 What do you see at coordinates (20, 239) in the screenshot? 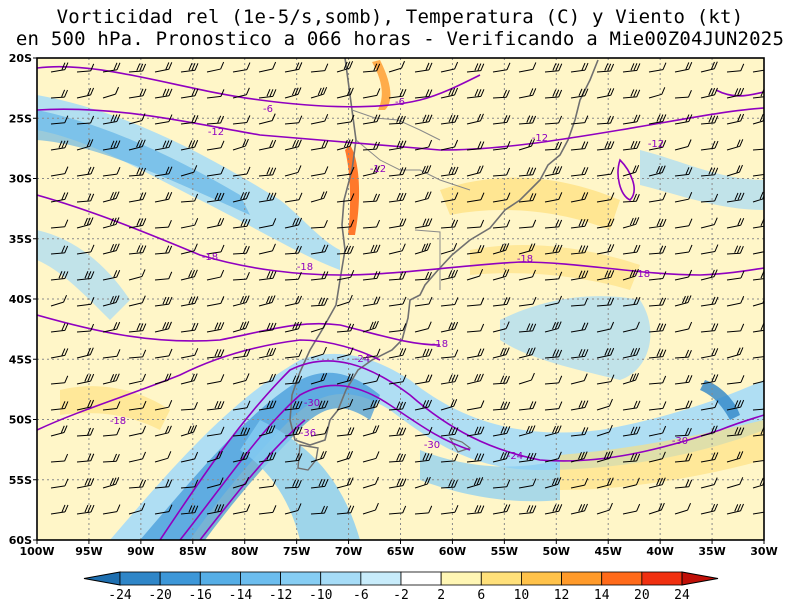
I see `lat-label: 35S` at bounding box center [20, 239].